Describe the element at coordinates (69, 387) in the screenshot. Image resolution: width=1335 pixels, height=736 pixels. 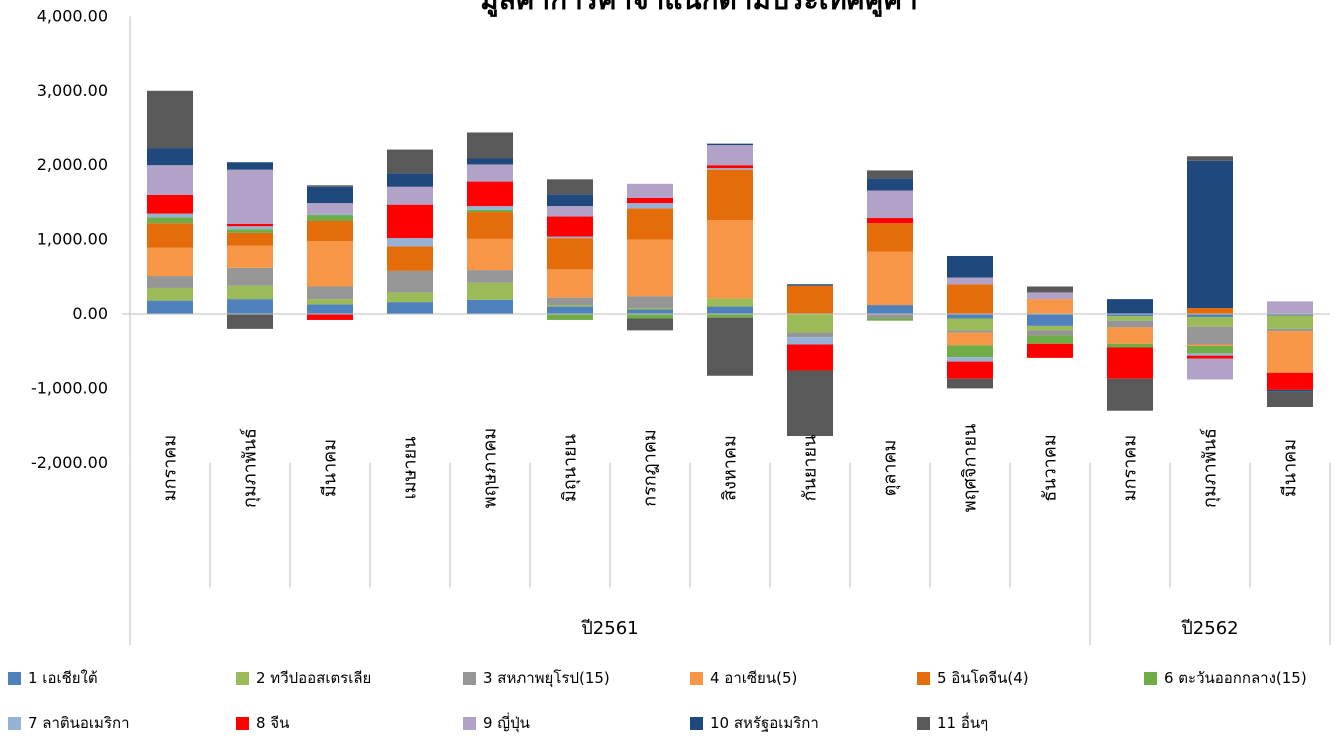
I see `y-tick-label: -1,000.00` at that location.